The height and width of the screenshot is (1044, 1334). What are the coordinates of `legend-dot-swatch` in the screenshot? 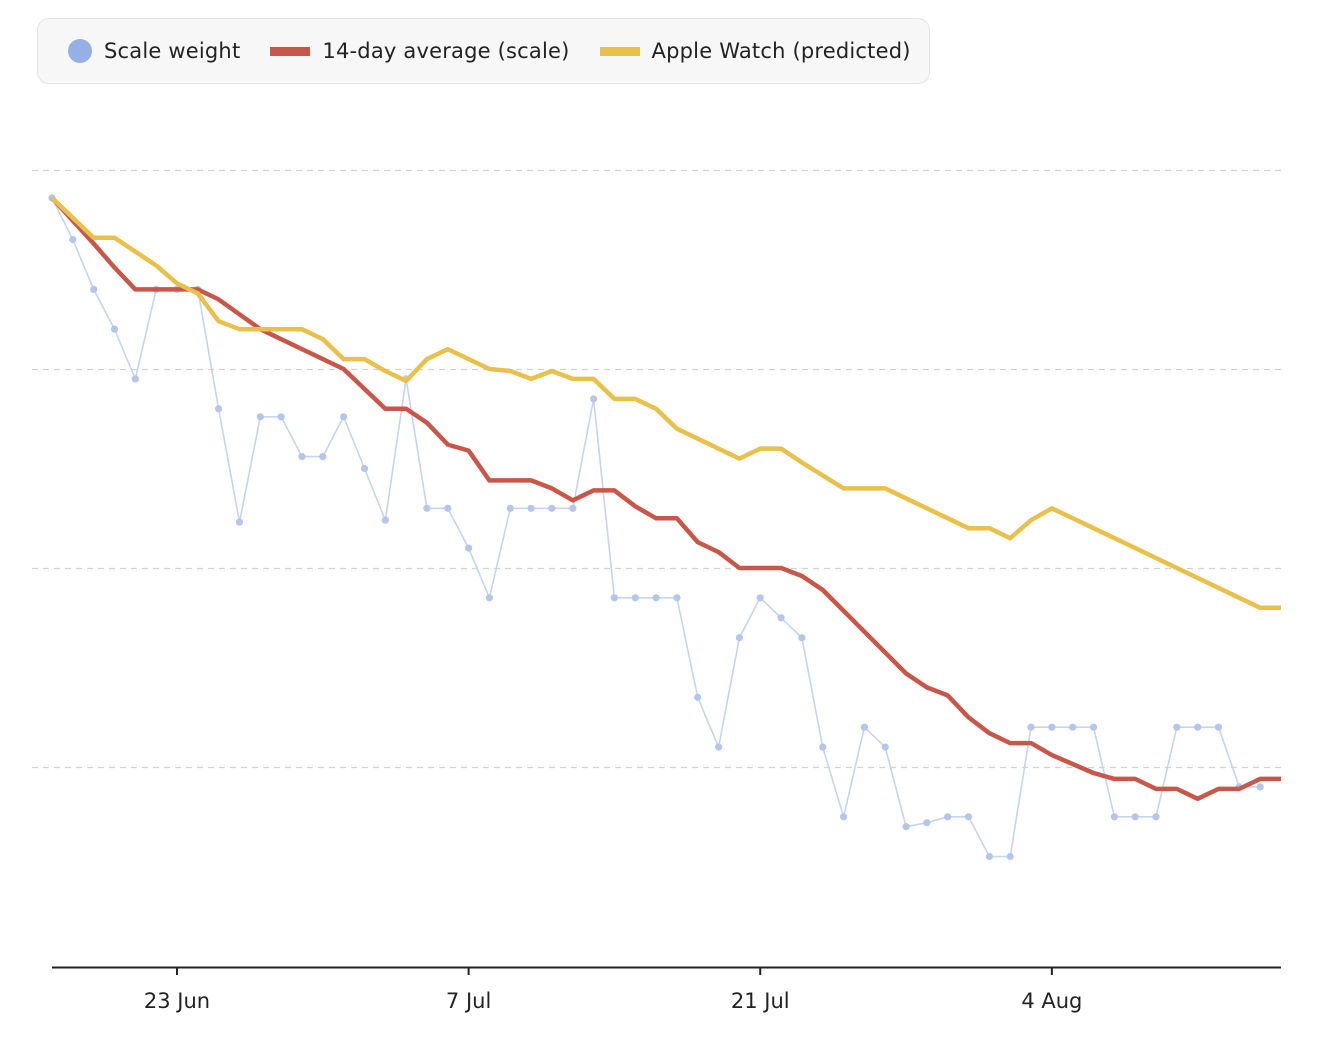 It's located at (80, 51).